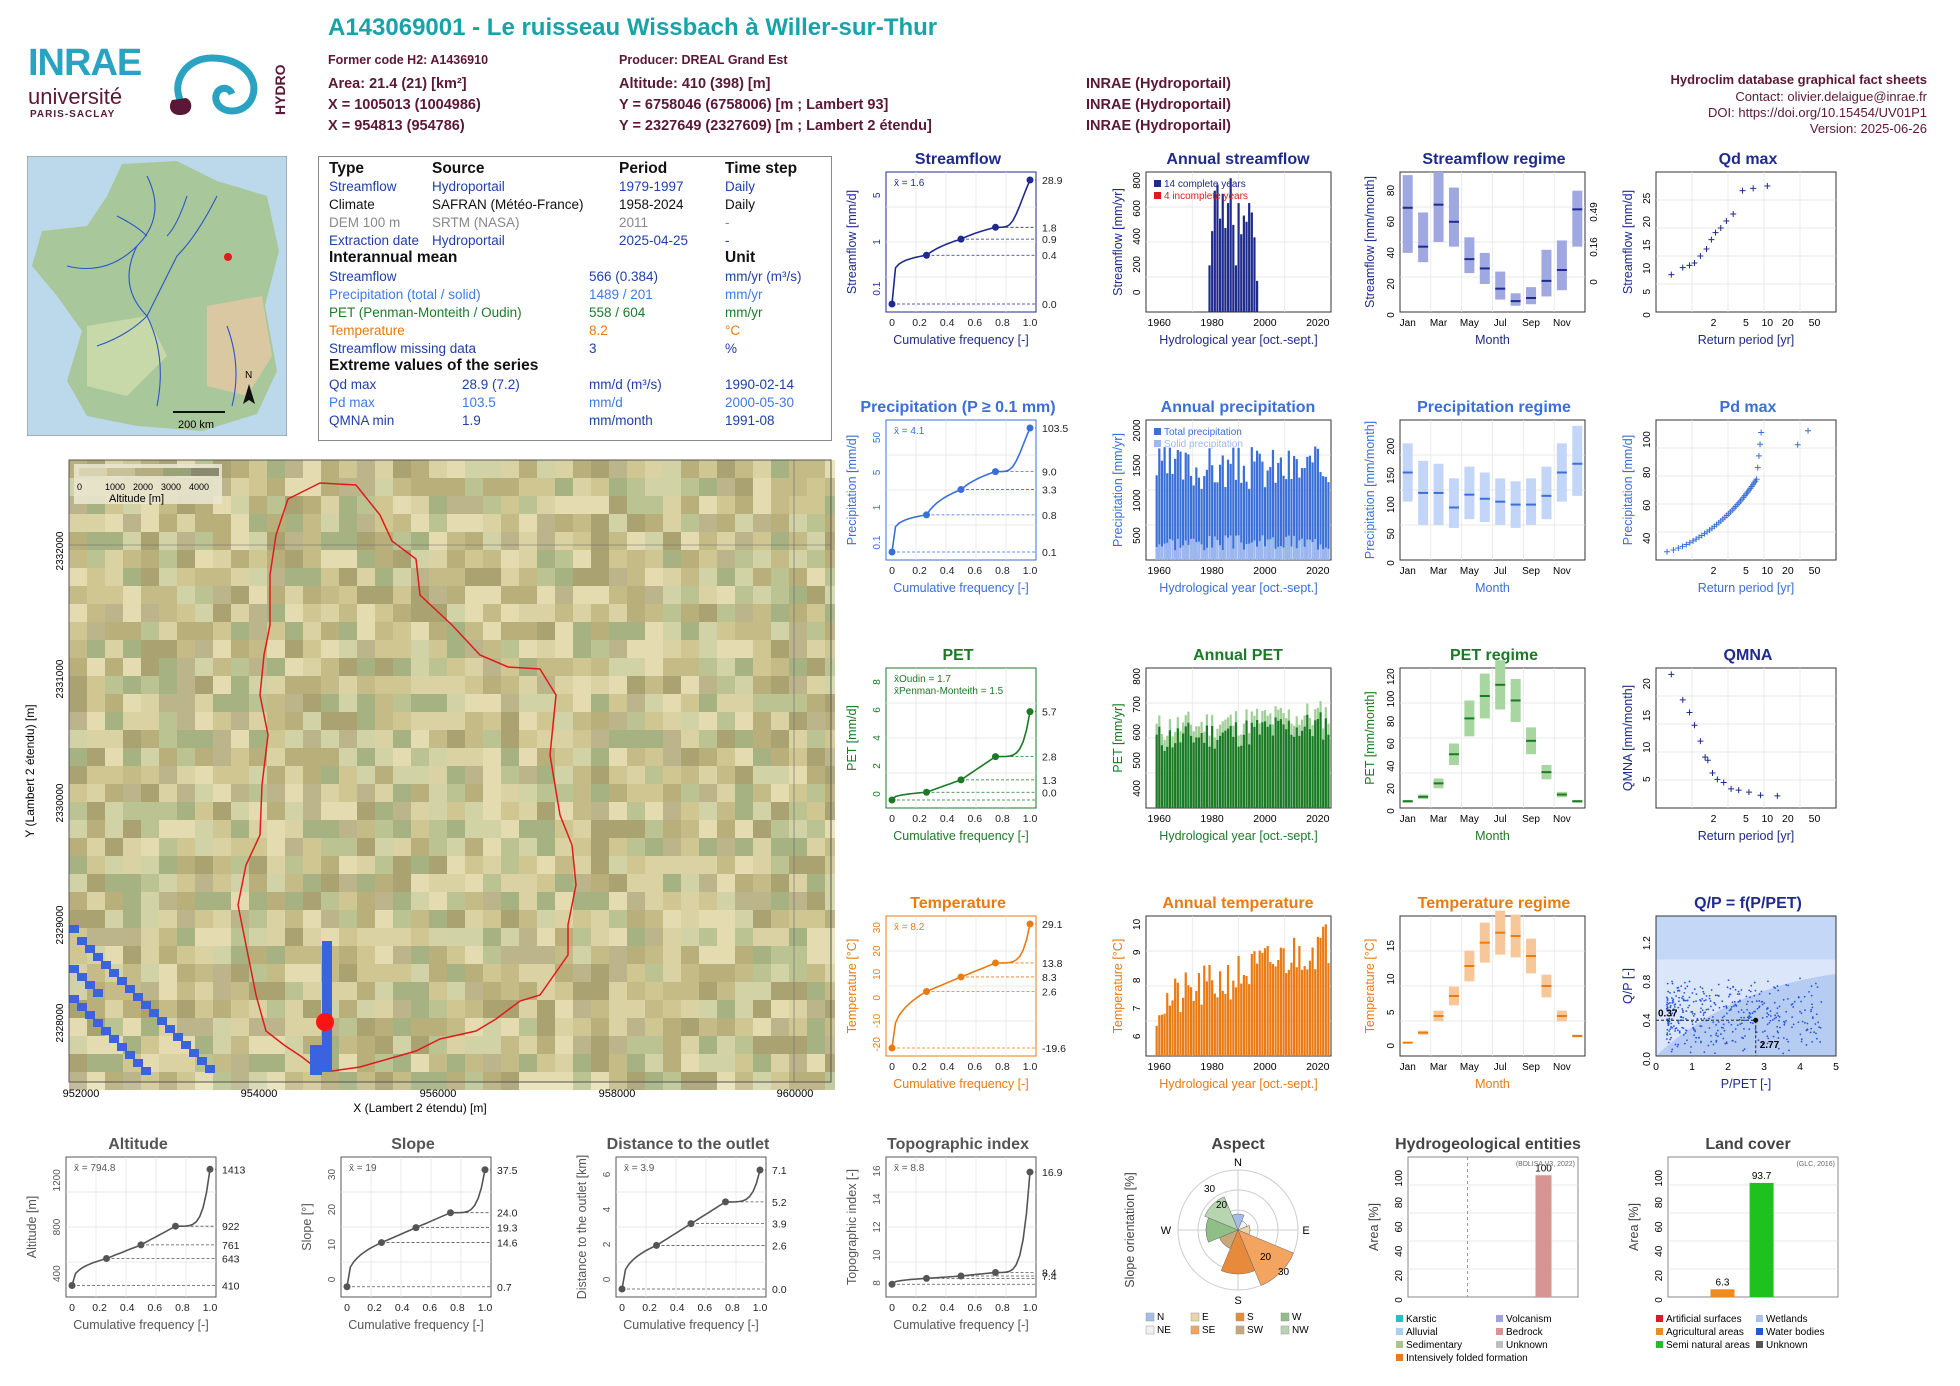 The width and height of the screenshot is (1960, 1386). Describe the element at coordinates (852, 738) in the screenshot. I see `y-axis-label: PET [mm/d]` at that location.